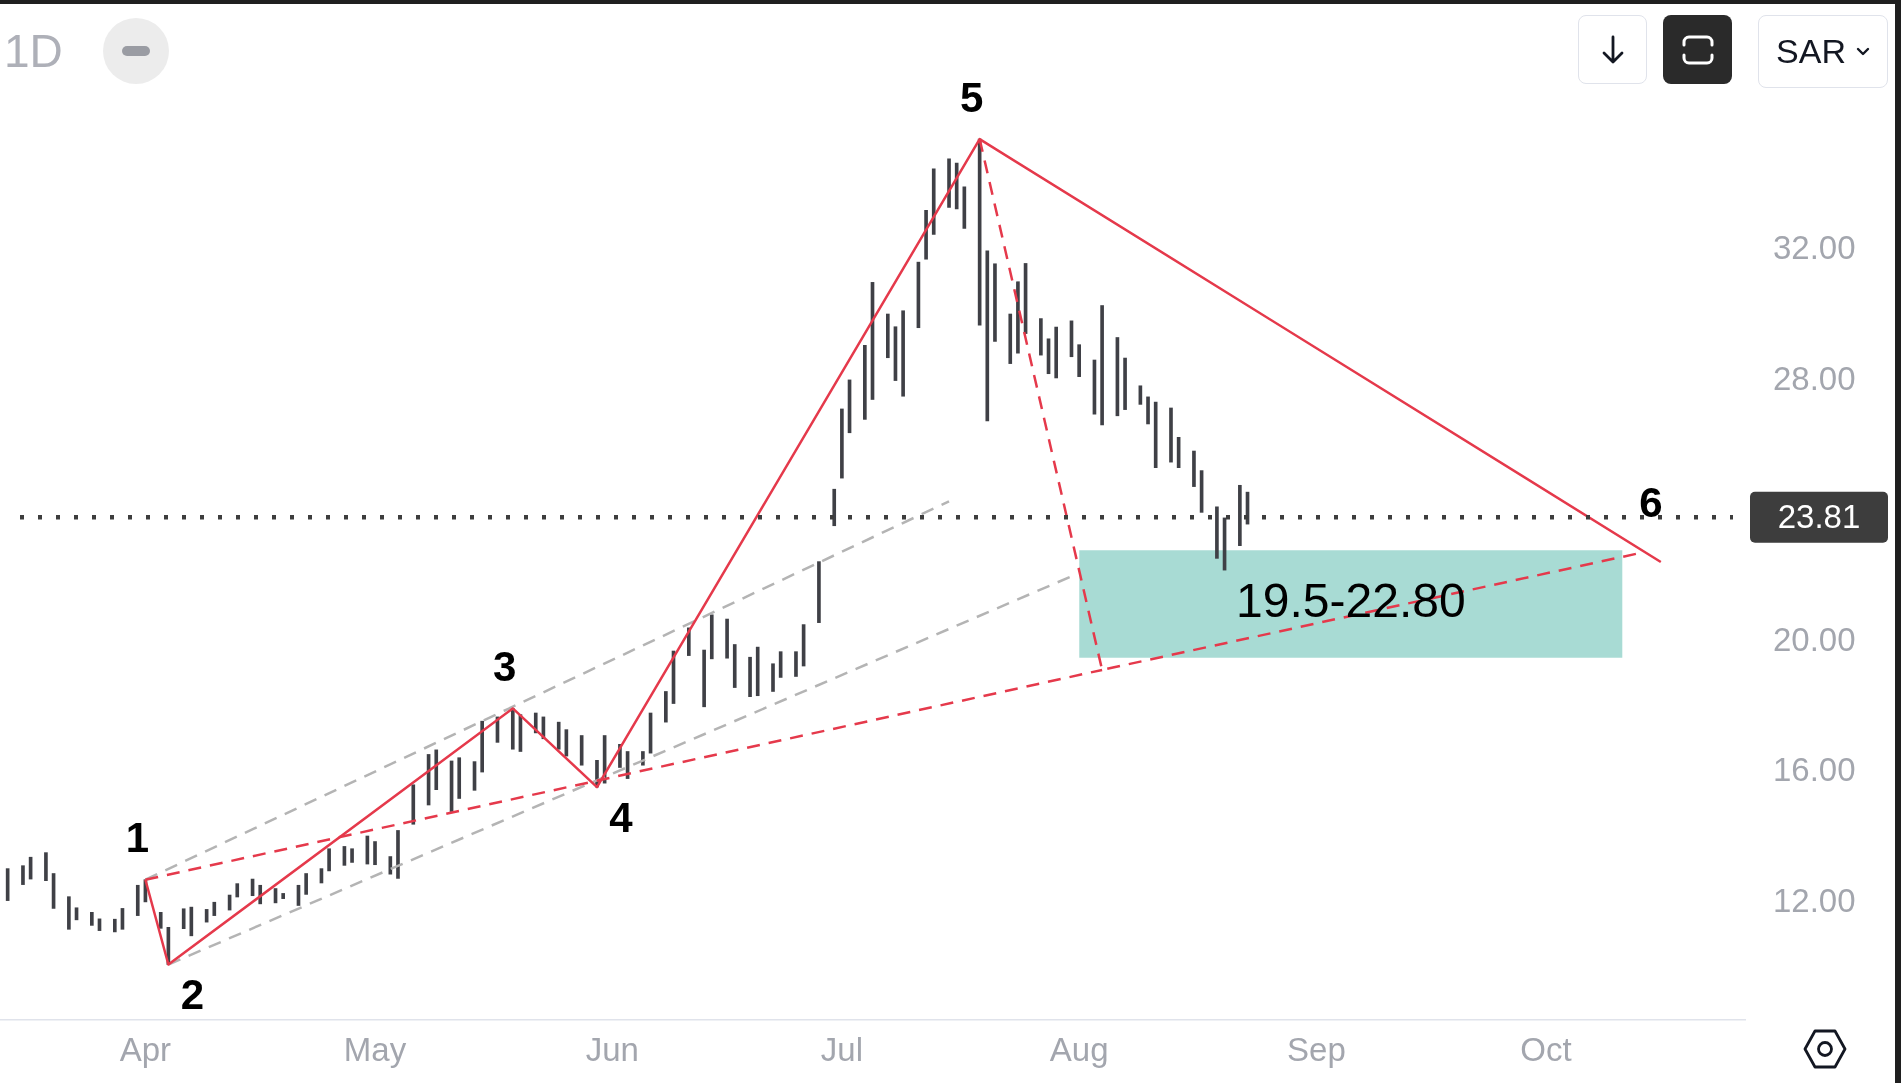 The width and height of the screenshot is (1901, 1083). Describe the element at coordinates (1814, 900) in the screenshot. I see `y-tick-label: 12.00` at that location.